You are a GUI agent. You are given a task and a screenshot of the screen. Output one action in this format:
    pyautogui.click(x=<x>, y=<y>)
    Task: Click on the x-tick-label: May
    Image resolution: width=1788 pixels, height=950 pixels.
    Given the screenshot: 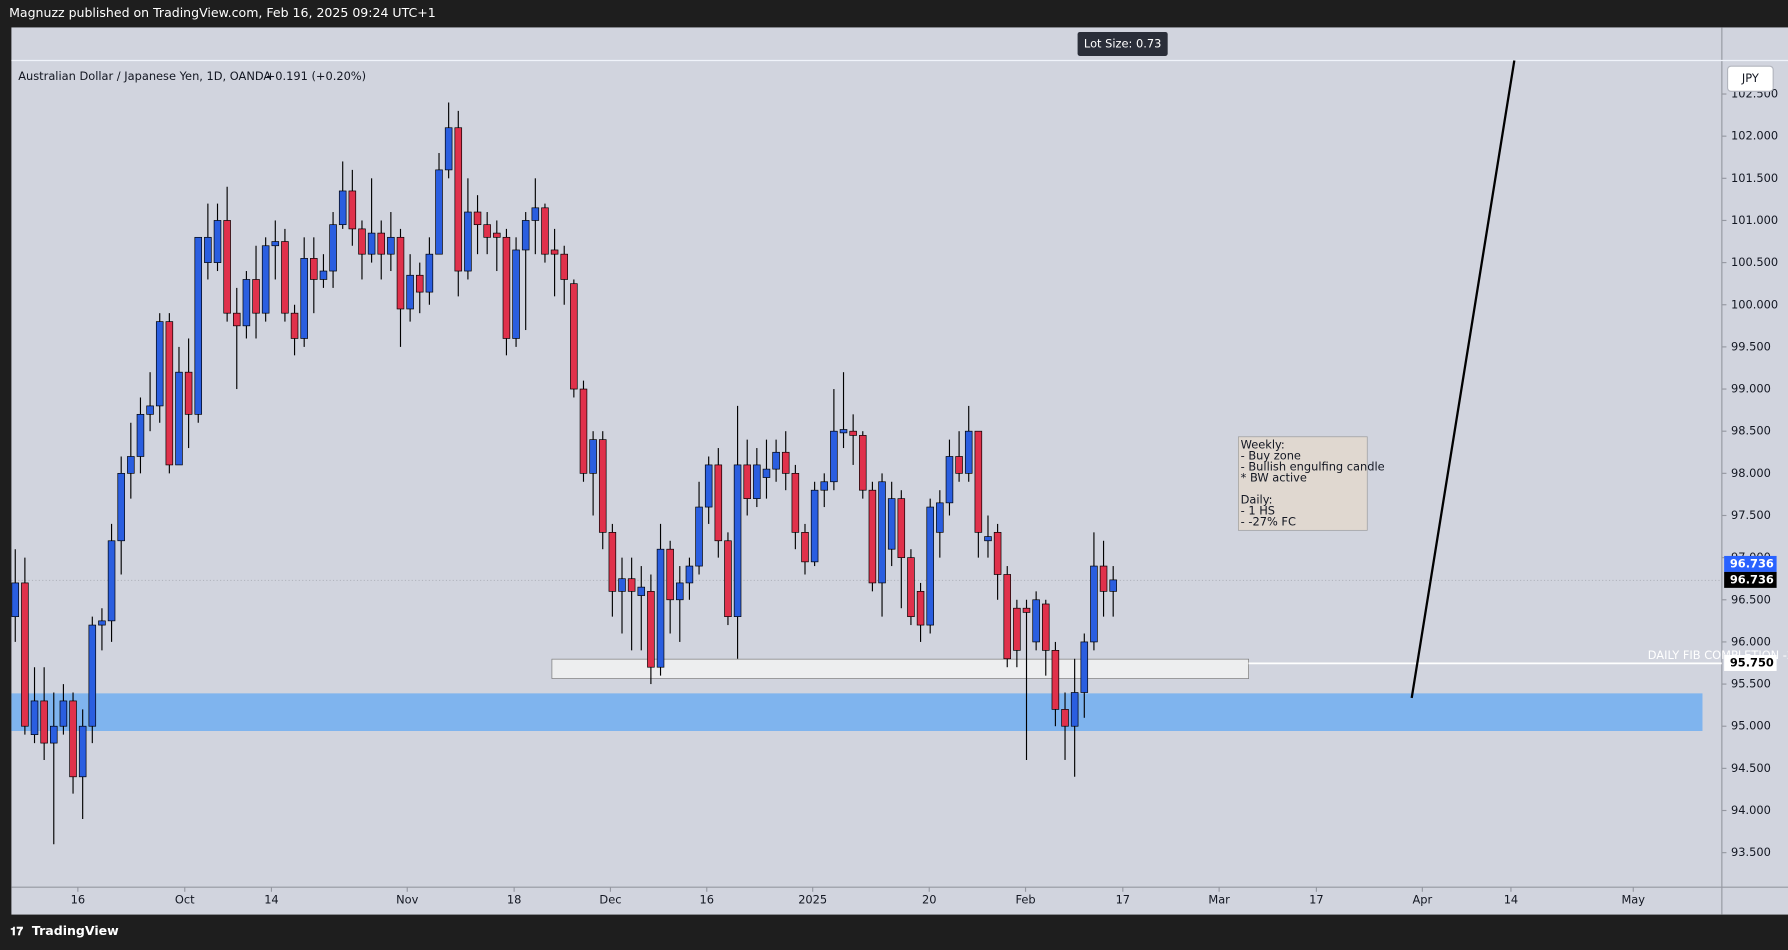 What is the action you would take?
    pyautogui.click(x=1633, y=899)
    